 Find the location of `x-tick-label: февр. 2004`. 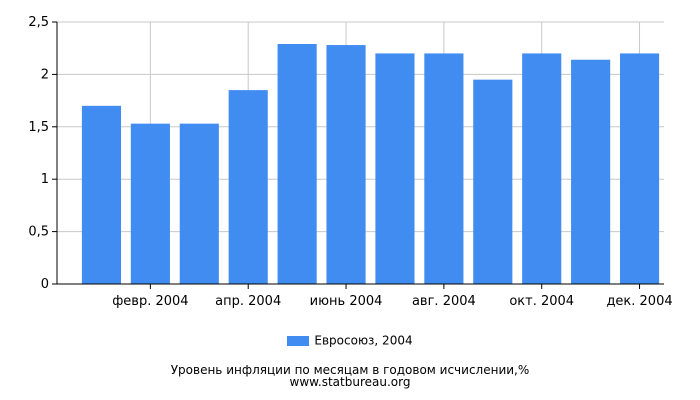

x-tick-label: февр. 2004 is located at coordinates (150, 301).